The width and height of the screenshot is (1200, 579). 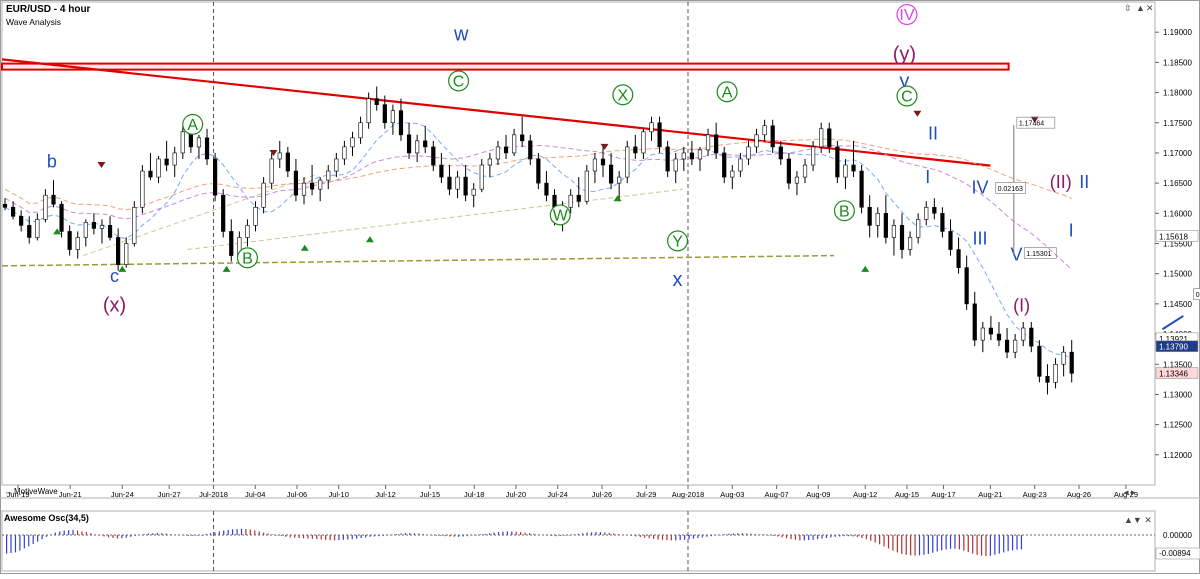 What do you see at coordinates (1128, 8) in the screenshot?
I see `pin-icon: ⇳` at bounding box center [1128, 8].